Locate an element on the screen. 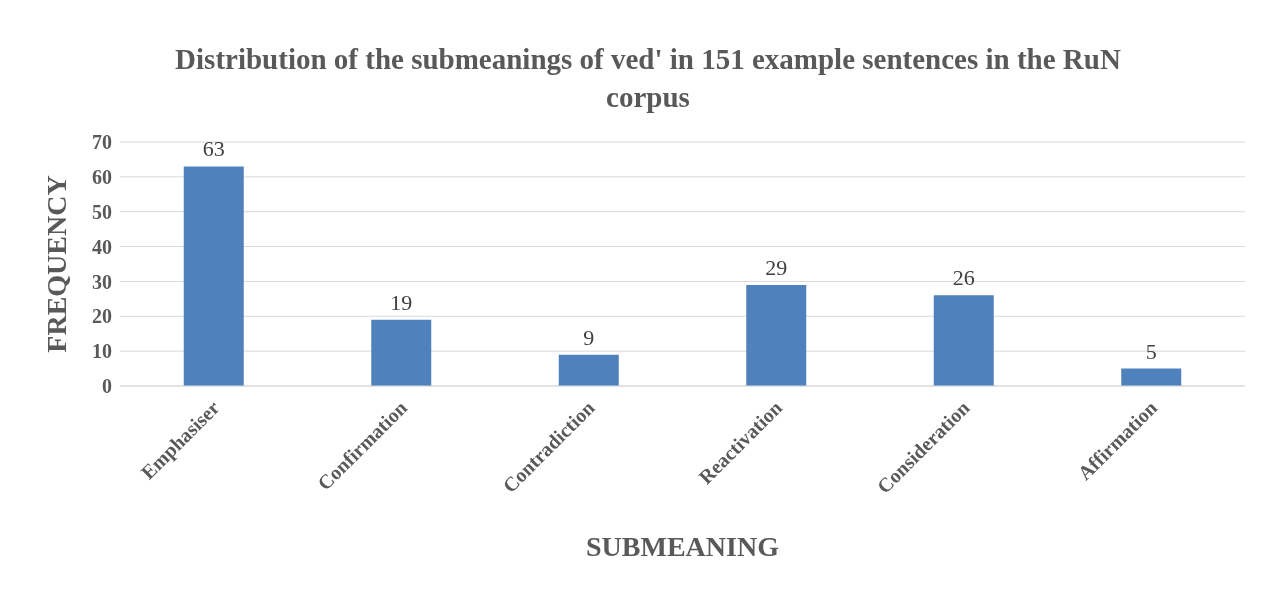 This screenshot has height=599, width=1264. chart-title: Distribution of the submeanings of ved' in 151 example sentences in the RuN corpus is located at coordinates (648, 78).